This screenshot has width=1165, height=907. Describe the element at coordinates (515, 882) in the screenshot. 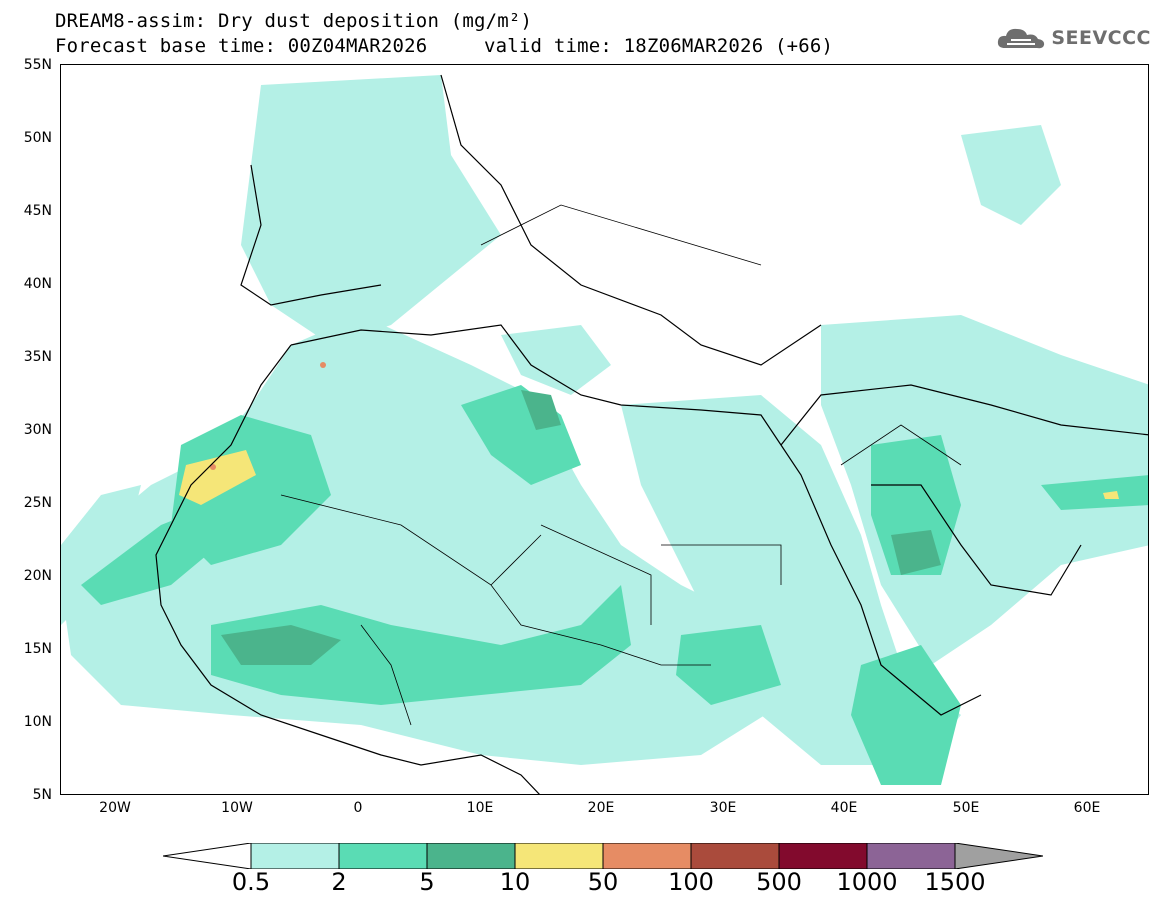

I see `colorbar-label-10: 10` at that location.